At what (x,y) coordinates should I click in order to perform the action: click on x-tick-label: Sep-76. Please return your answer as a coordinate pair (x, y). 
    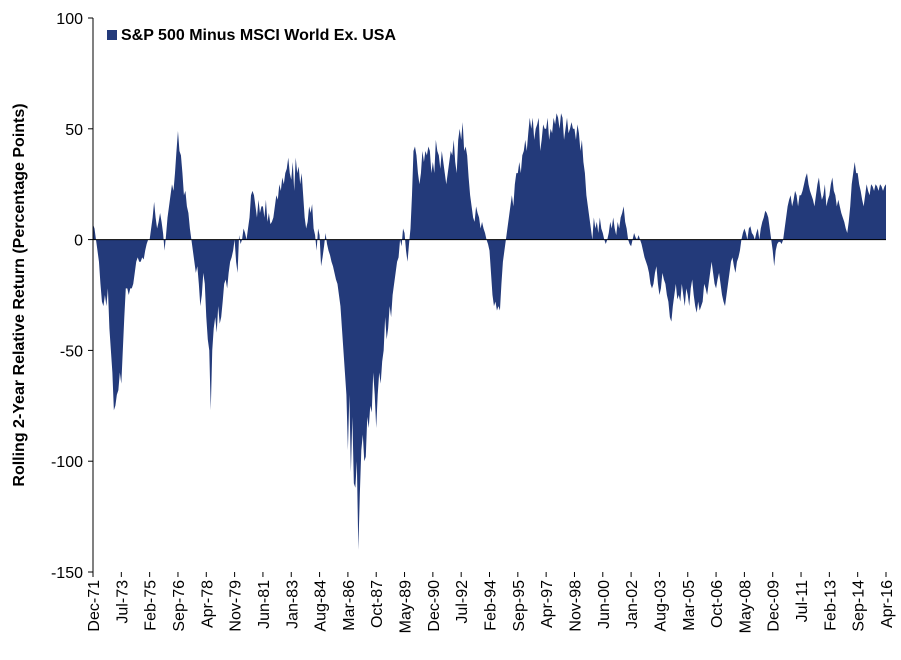
    Looking at the image, I should click on (179, 606).